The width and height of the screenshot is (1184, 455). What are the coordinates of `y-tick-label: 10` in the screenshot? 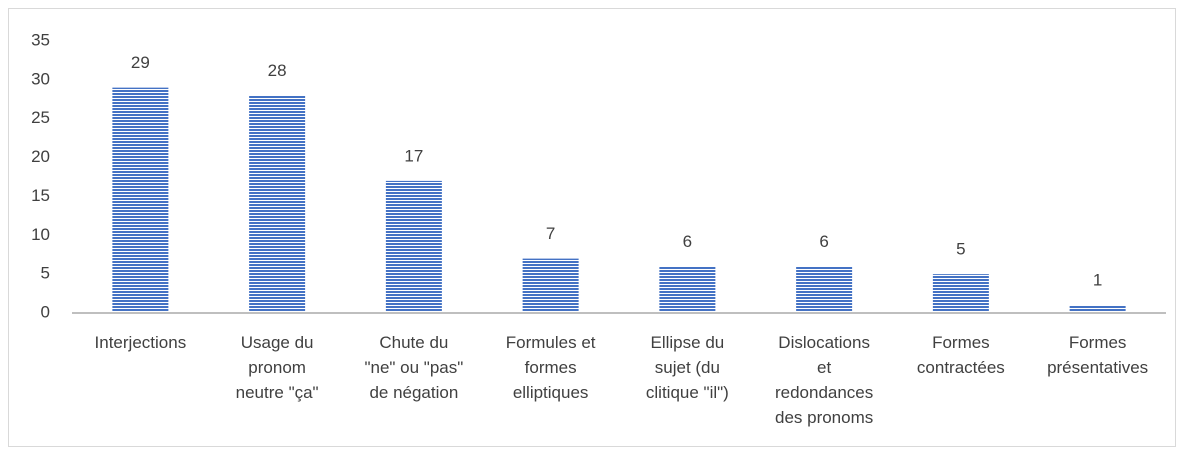 It's located at (40, 234).